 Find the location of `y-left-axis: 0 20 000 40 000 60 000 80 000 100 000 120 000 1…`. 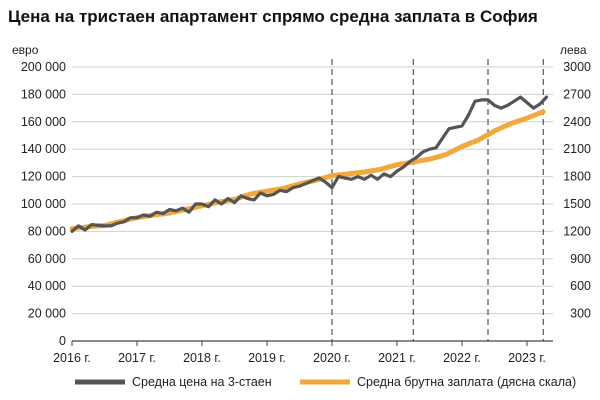

y-left-axis: 0 20 000 40 000 60 000 80 000 100 000 120 000 1… is located at coordinates (43, 204).